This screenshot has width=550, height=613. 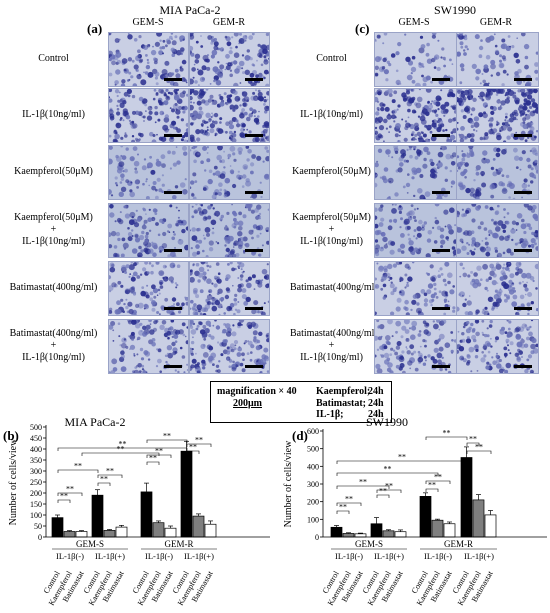 What do you see at coordinates (257, 391) in the screenshot?
I see `magnification-label: magnification × 40` at bounding box center [257, 391].